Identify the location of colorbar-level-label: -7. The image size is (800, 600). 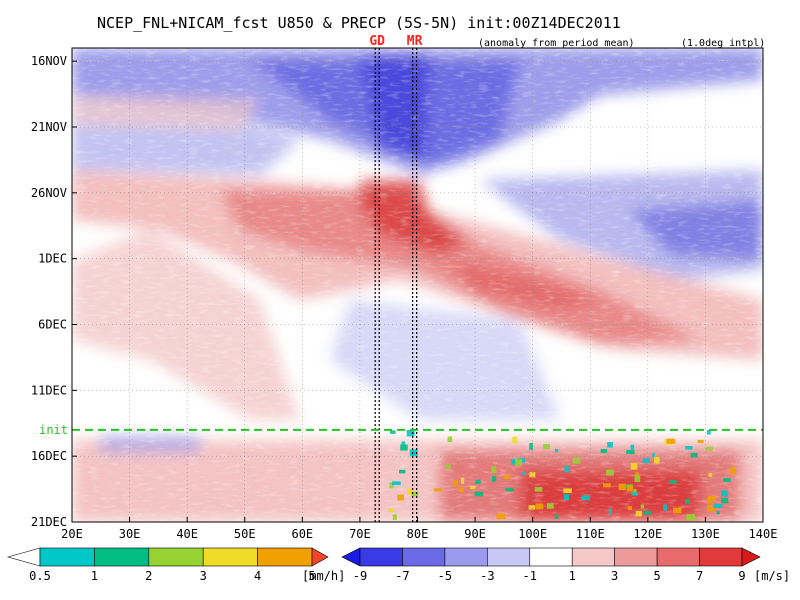
(402, 576).